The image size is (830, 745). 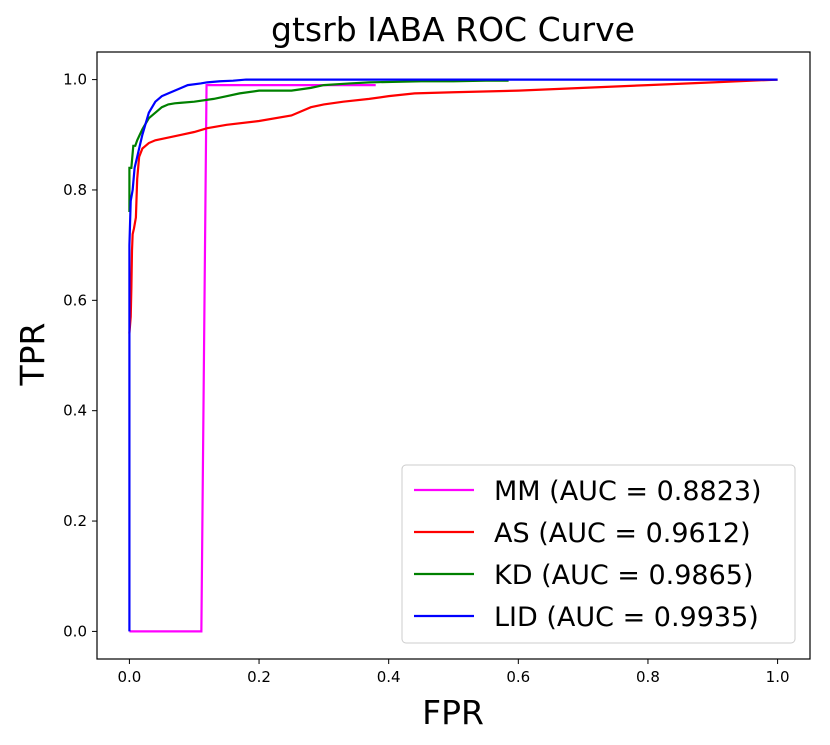 I want to click on legend-box, so click(x=598, y=554).